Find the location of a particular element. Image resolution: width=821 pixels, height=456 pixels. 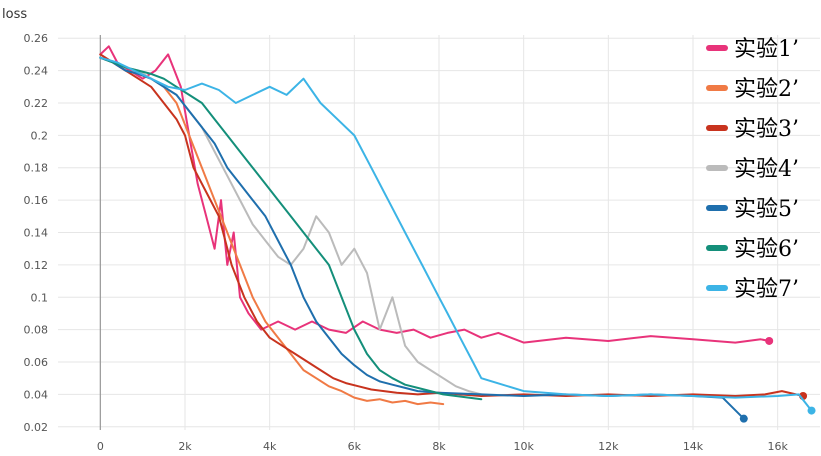

y-tick-label: 0.06 is located at coordinates (36, 362).